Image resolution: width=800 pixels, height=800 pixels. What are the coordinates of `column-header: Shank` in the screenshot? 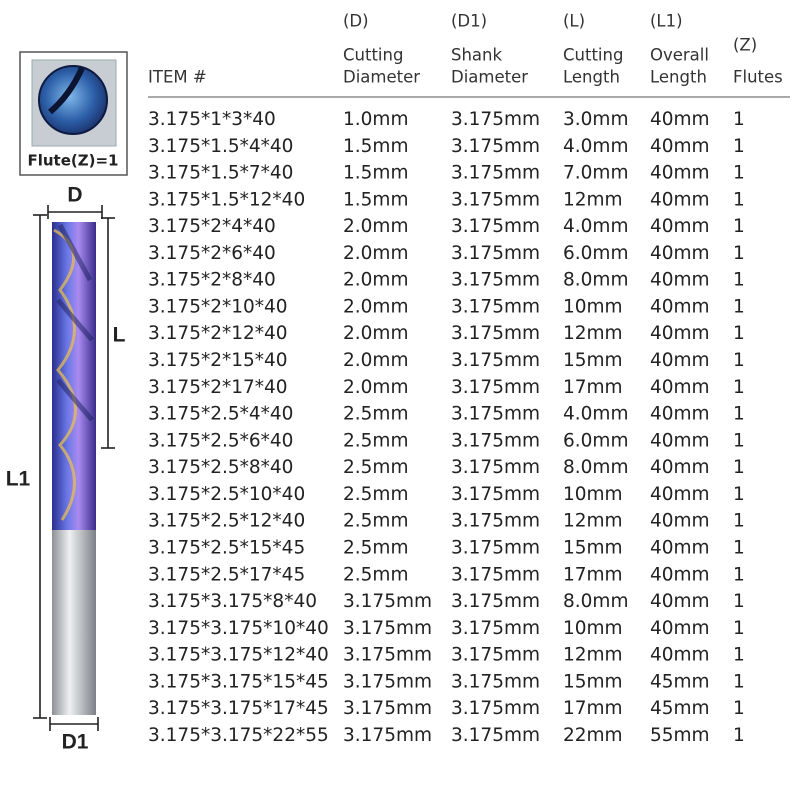 It's located at (476, 55).